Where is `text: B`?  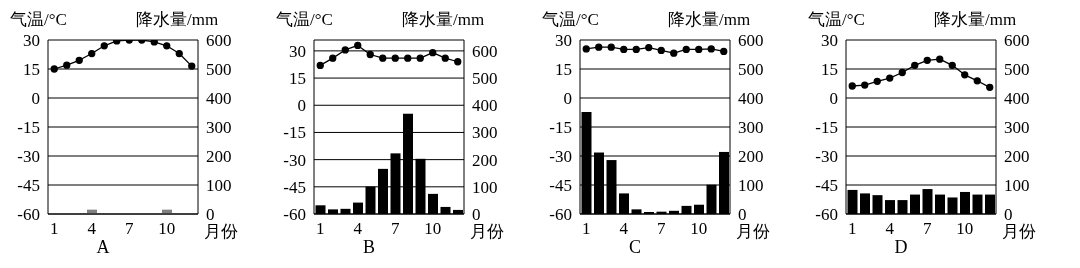
text: B is located at coordinates (369, 247).